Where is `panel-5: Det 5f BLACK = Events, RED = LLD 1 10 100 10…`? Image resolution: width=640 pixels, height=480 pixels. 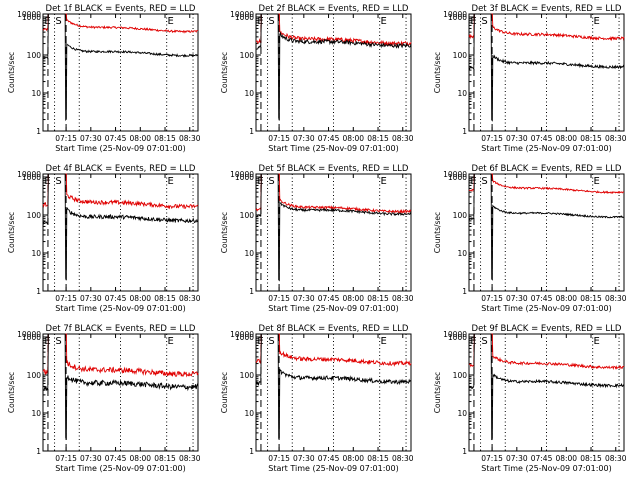 panel-5: Det 5f BLACK = Events, RED = LLD 1 10 100 10… is located at coordinates (317, 238).